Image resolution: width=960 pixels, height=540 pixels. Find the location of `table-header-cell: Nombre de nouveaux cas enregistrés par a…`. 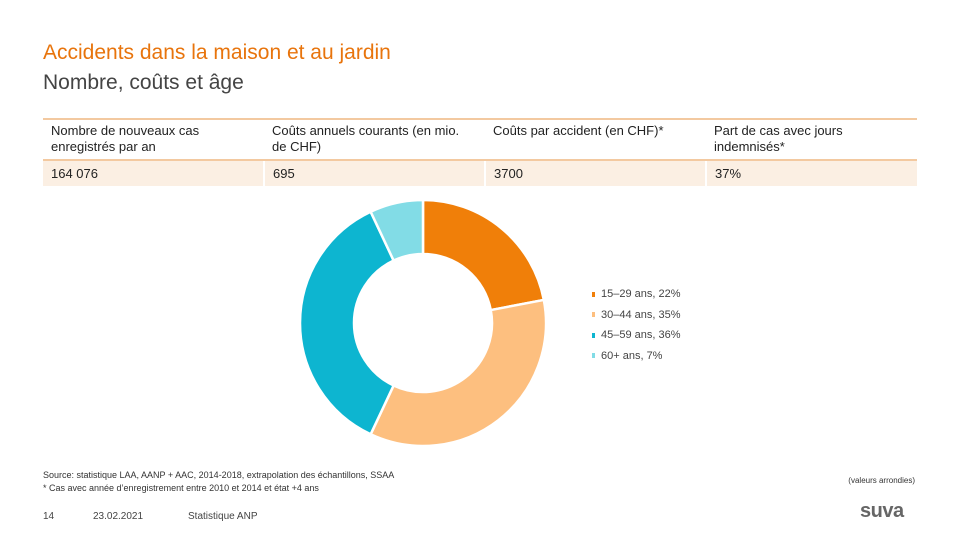

table-header-cell: Nombre de nouveaux cas enregistrés par a… is located at coordinates (153, 139).